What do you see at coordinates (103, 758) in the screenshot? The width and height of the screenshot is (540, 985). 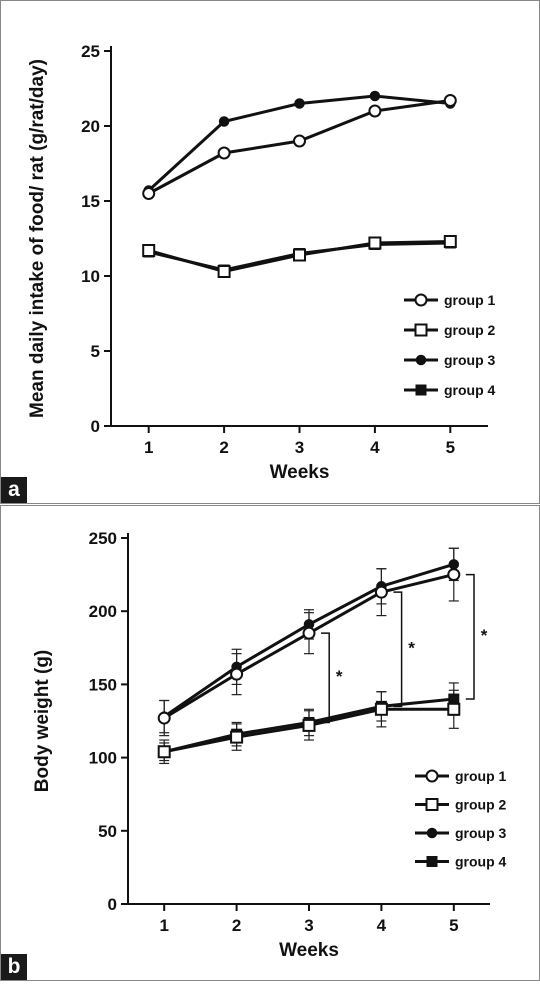 I see `y-tick-label: 100` at bounding box center [103, 758].